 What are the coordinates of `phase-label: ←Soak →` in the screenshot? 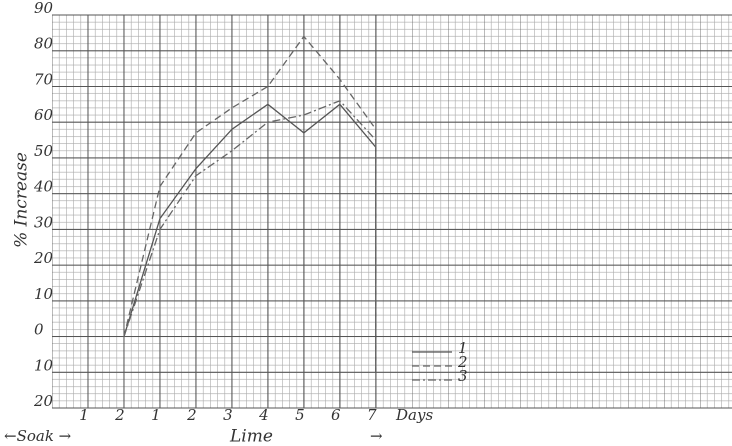 It's located at (38, 436).